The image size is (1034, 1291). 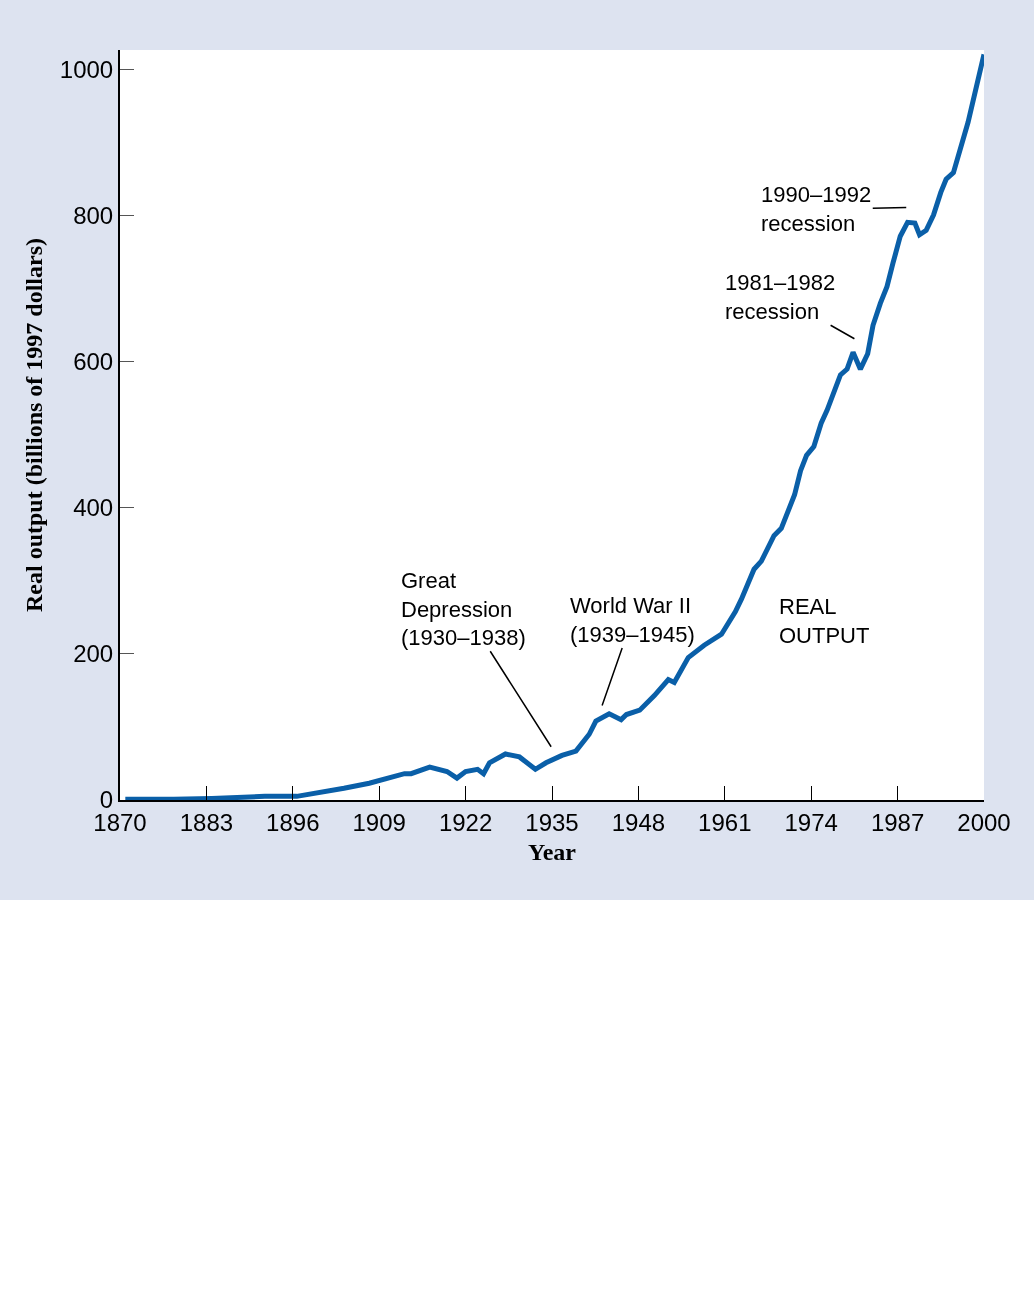 I want to click on annotation: 1981–1982 recession, so click(x=780, y=297).